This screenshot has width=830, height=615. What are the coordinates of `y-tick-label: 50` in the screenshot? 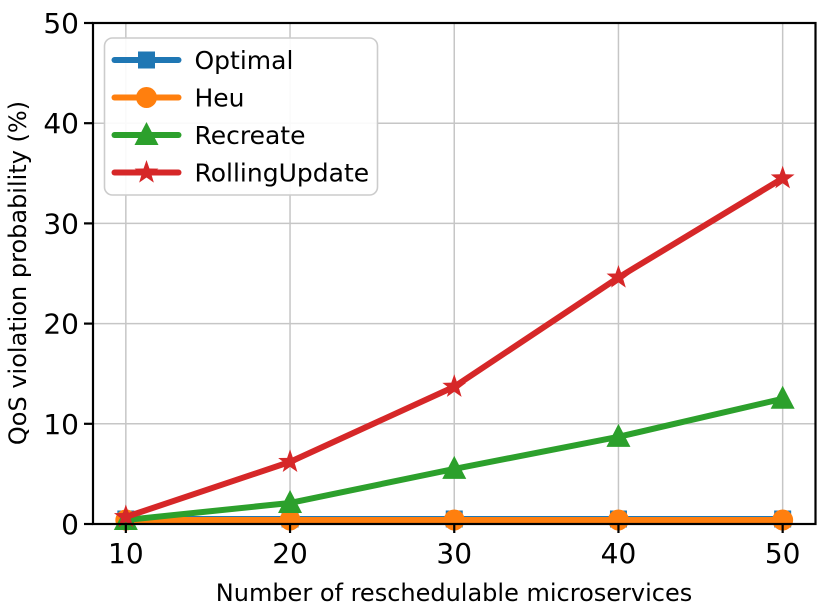 It's located at (61, 23).